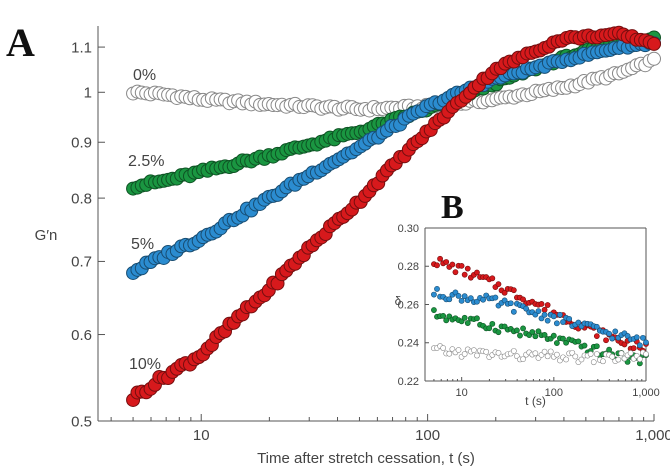 The height and width of the screenshot is (472, 670). What do you see at coordinates (81, 421) in the screenshot?
I see `y-tick-label: 0.5` at bounding box center [81, 421].